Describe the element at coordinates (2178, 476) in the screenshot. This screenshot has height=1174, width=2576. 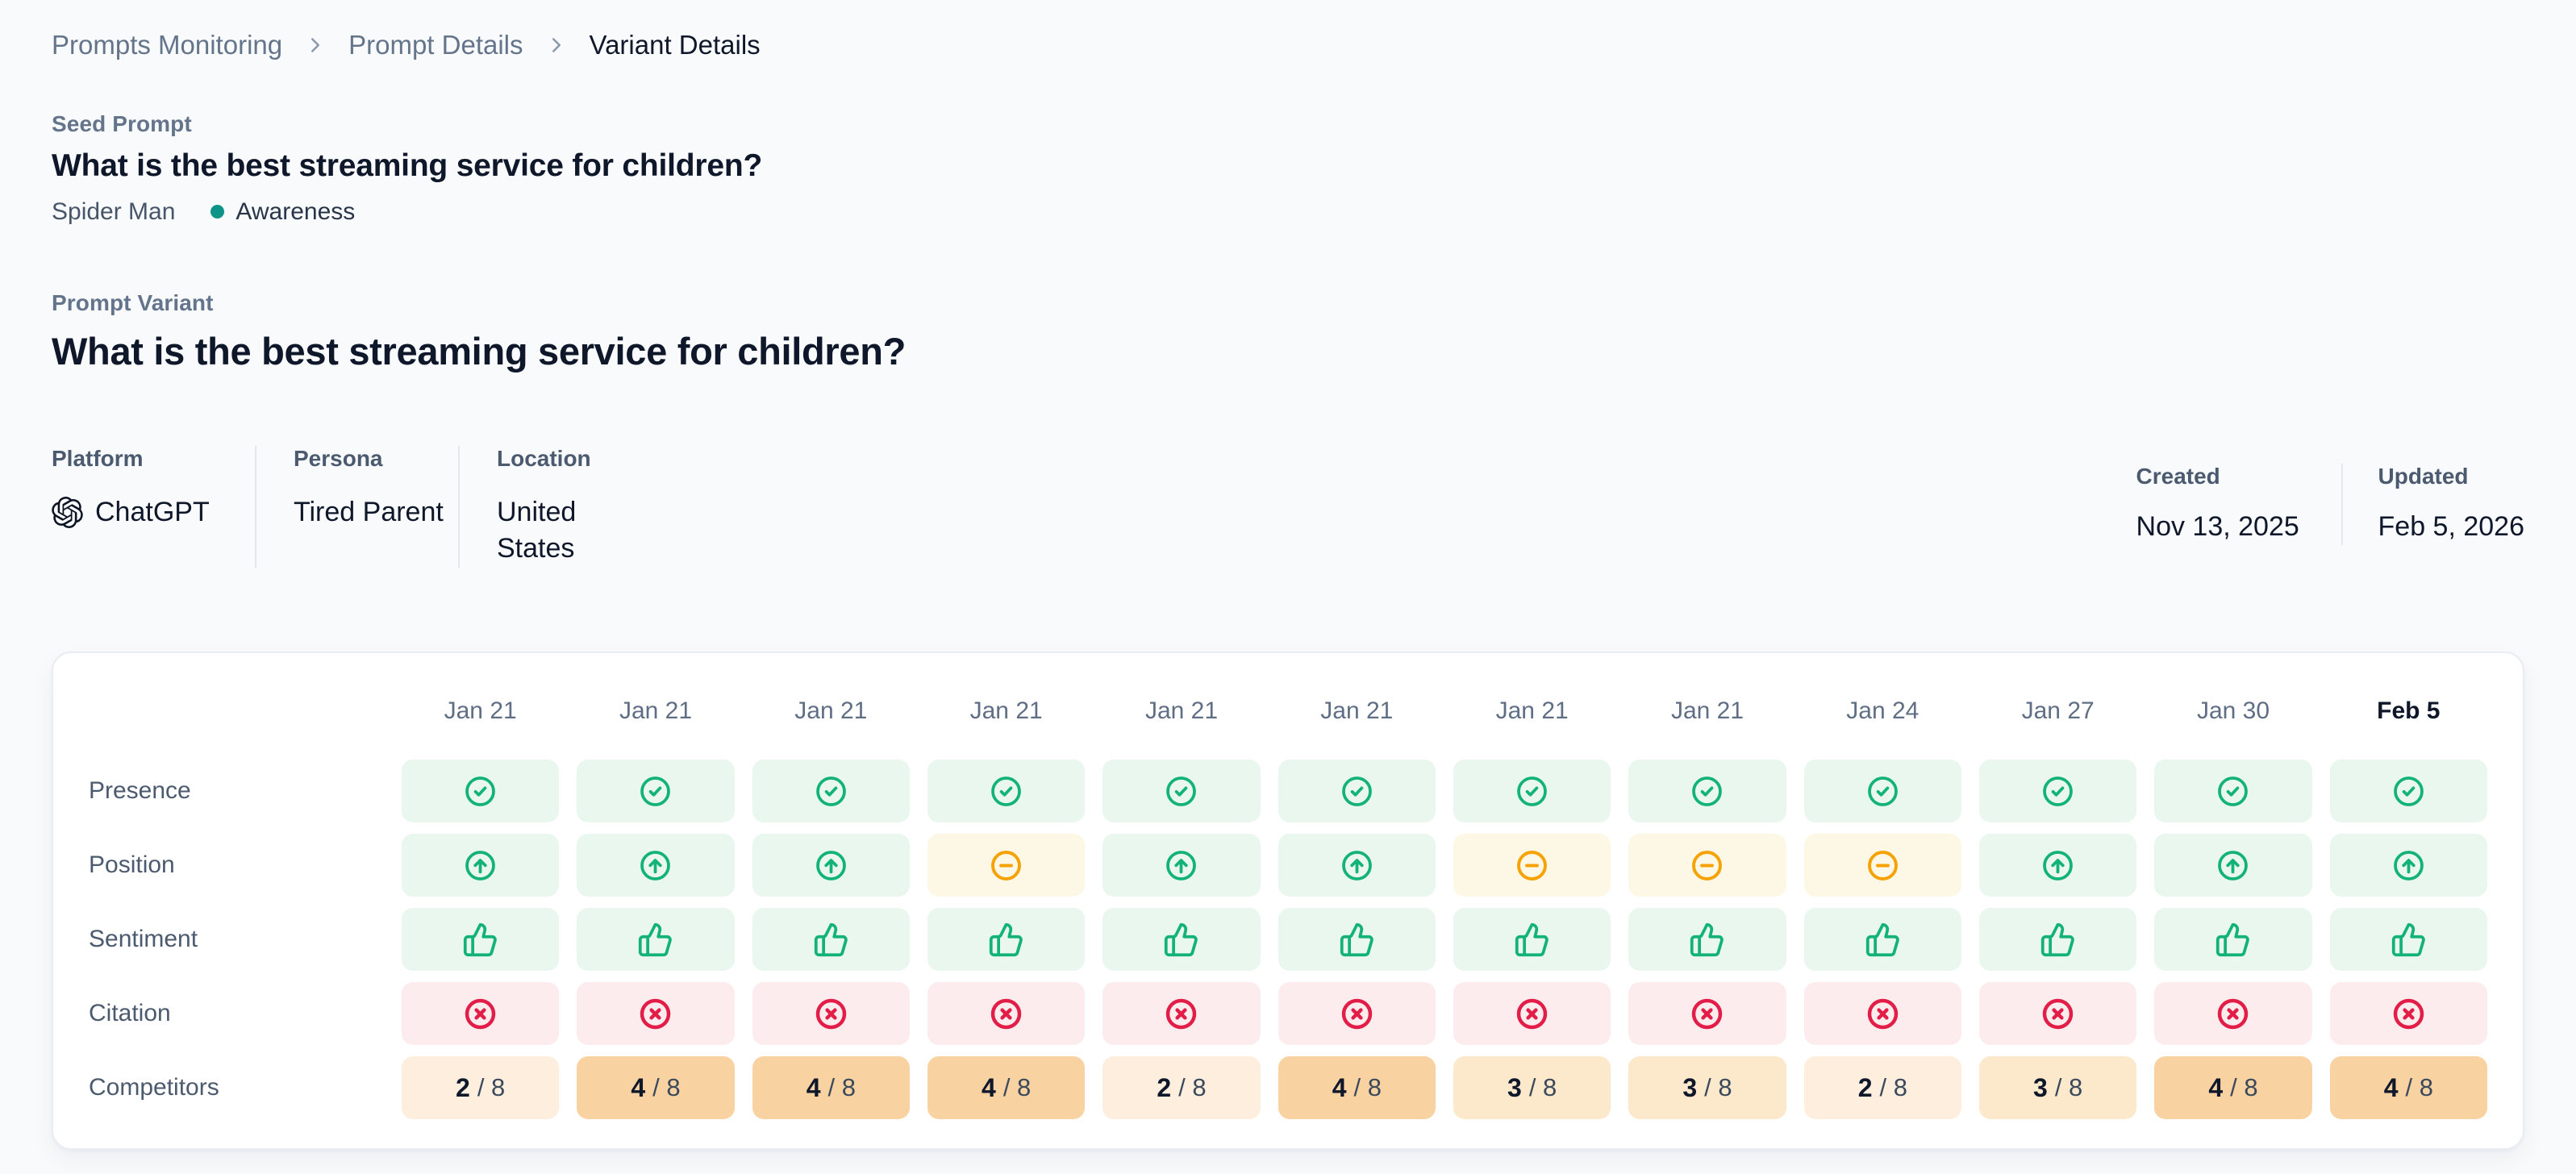
I see `created-label: Created` at that location.